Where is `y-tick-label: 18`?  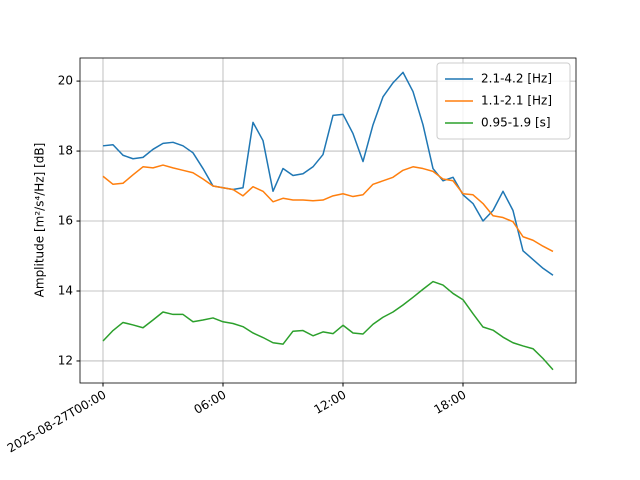 y-tick-label: 18 is located at coordinates (65, 151).